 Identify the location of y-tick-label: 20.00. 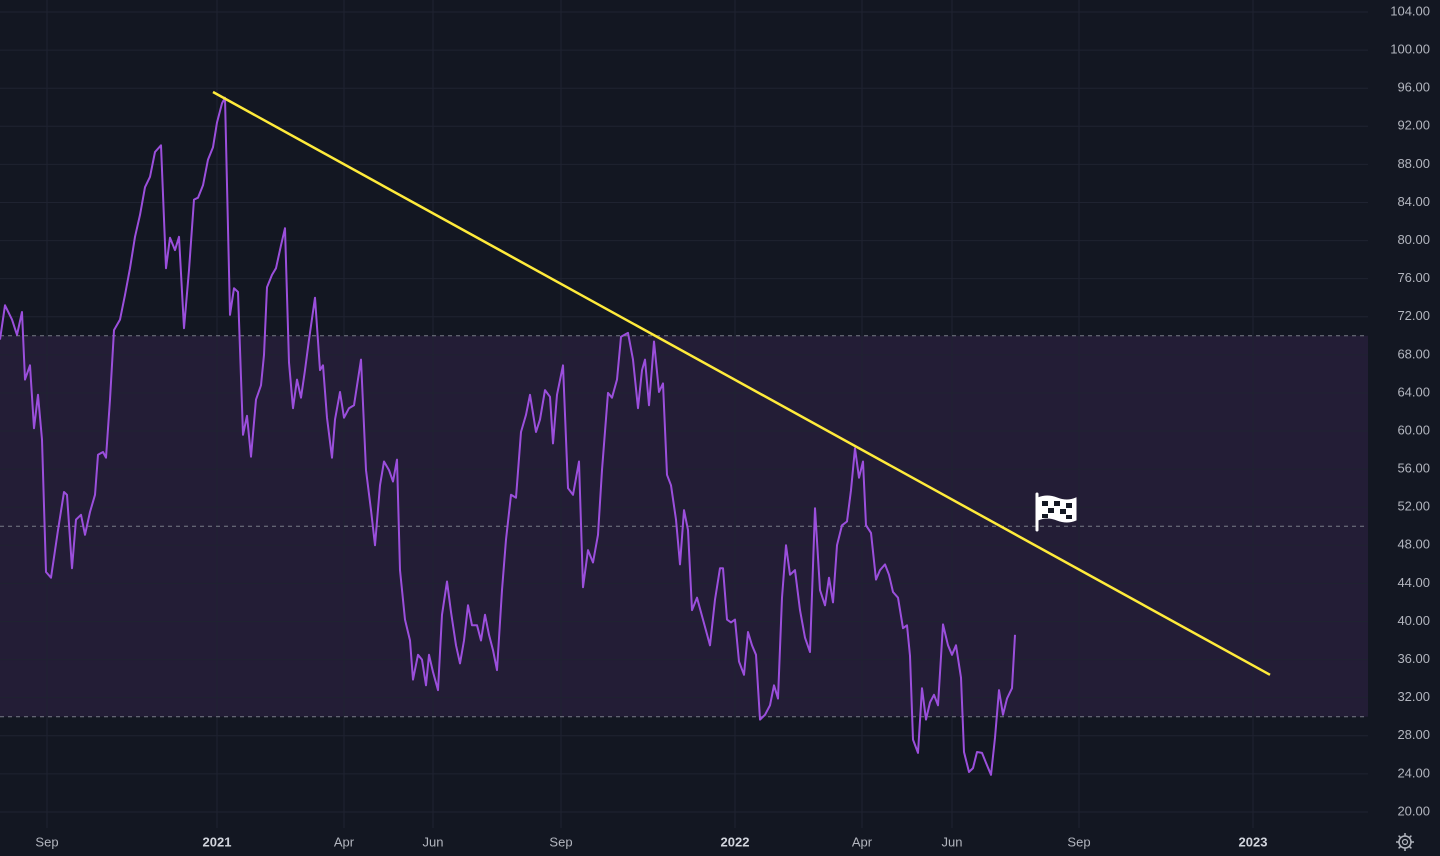
(1413, 810).